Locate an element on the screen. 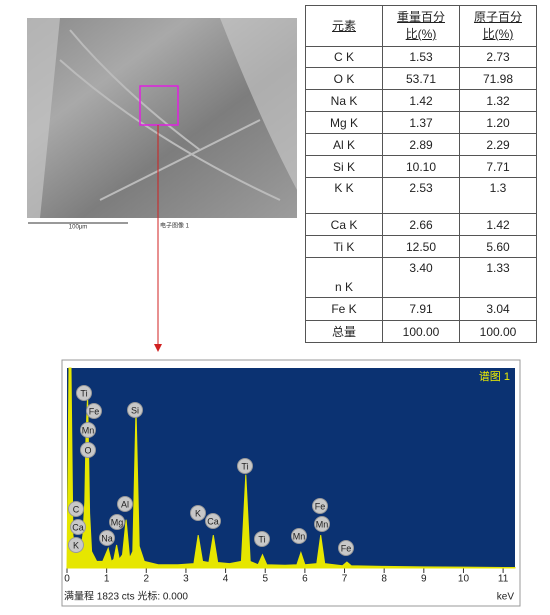 The height and width of the screenshot is (615, 550). peak-label: Ca is located at coordinates (213, 521).